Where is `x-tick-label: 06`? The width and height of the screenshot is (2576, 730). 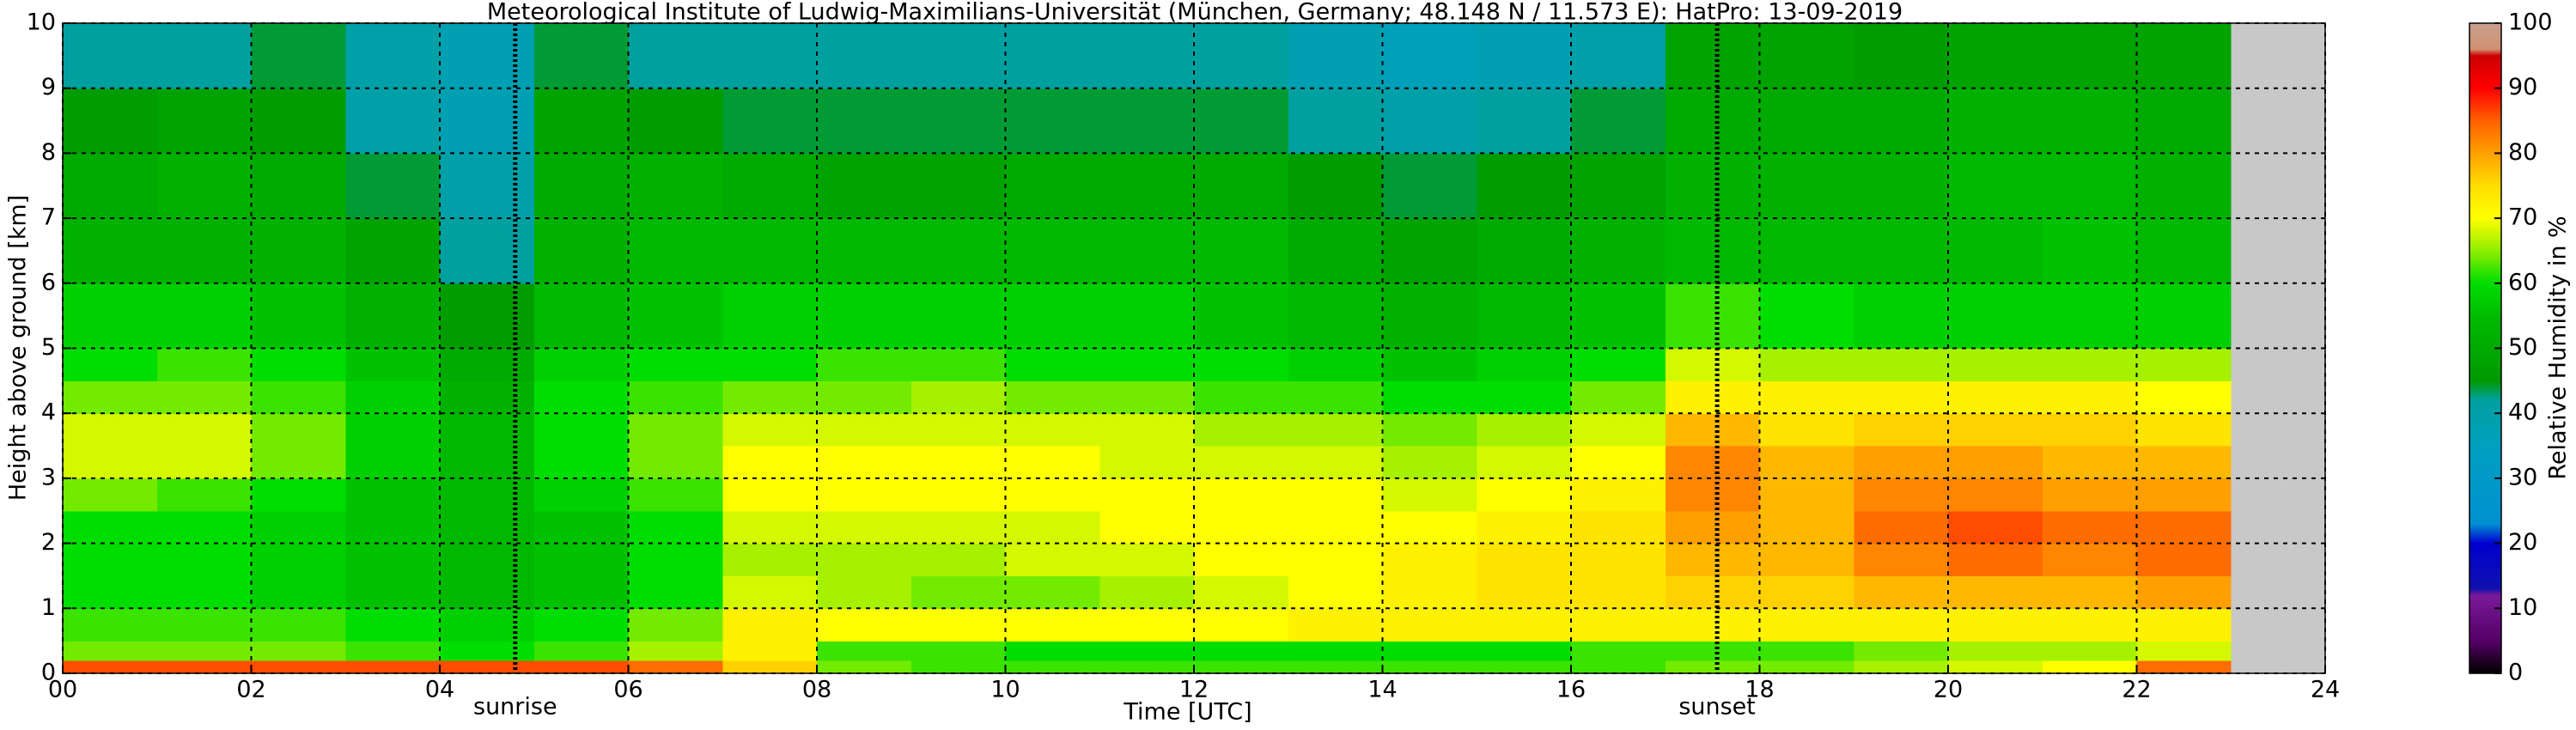
x-tick-label: 06 is located at coordinates (627, 690).